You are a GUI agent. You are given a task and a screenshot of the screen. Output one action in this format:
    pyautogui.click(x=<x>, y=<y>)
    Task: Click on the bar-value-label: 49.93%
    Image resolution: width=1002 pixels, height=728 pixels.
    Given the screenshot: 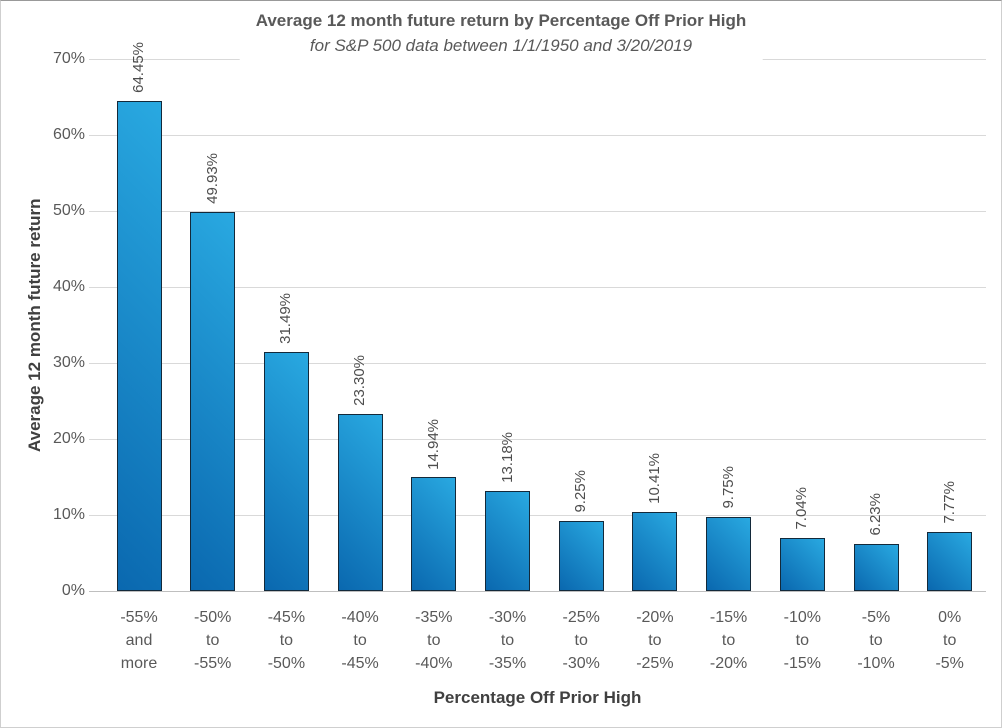 What is the action you would take?
    pyautogui.click(x=212, y=178)
    